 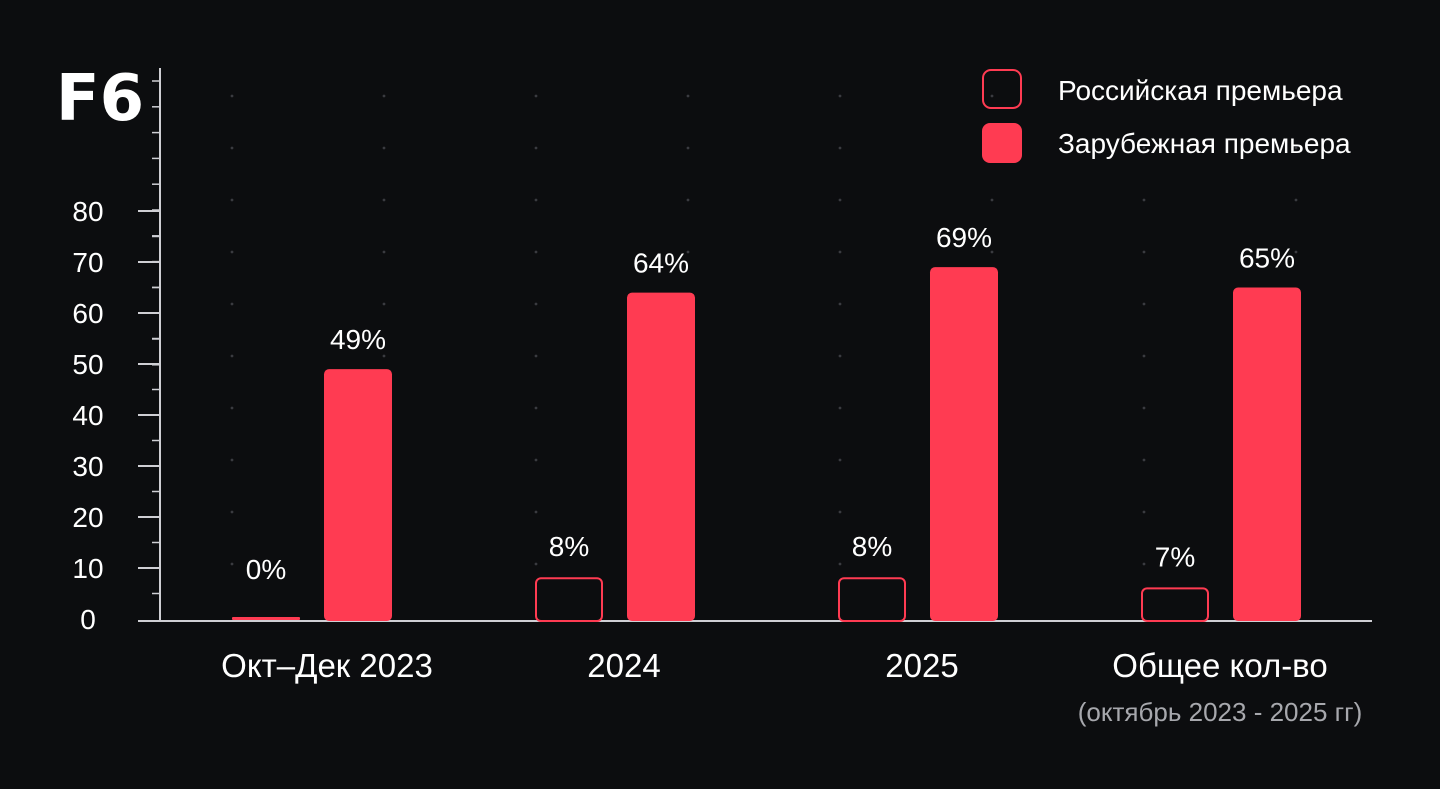 What do you see at coordinates (1002, 89) in the screenshot?
I see `legend-swatch-russian` at bounding box center [1002, 89].